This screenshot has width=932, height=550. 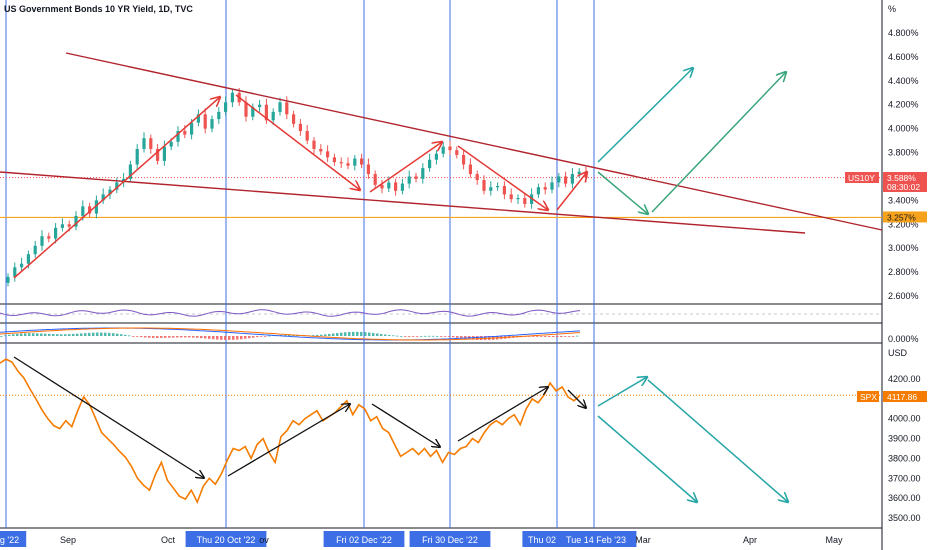 What do you see at coordinates (903, 339) in the screenshot?
I see `macd-pane-label: 0.000%` at bounding box center [903, 339].